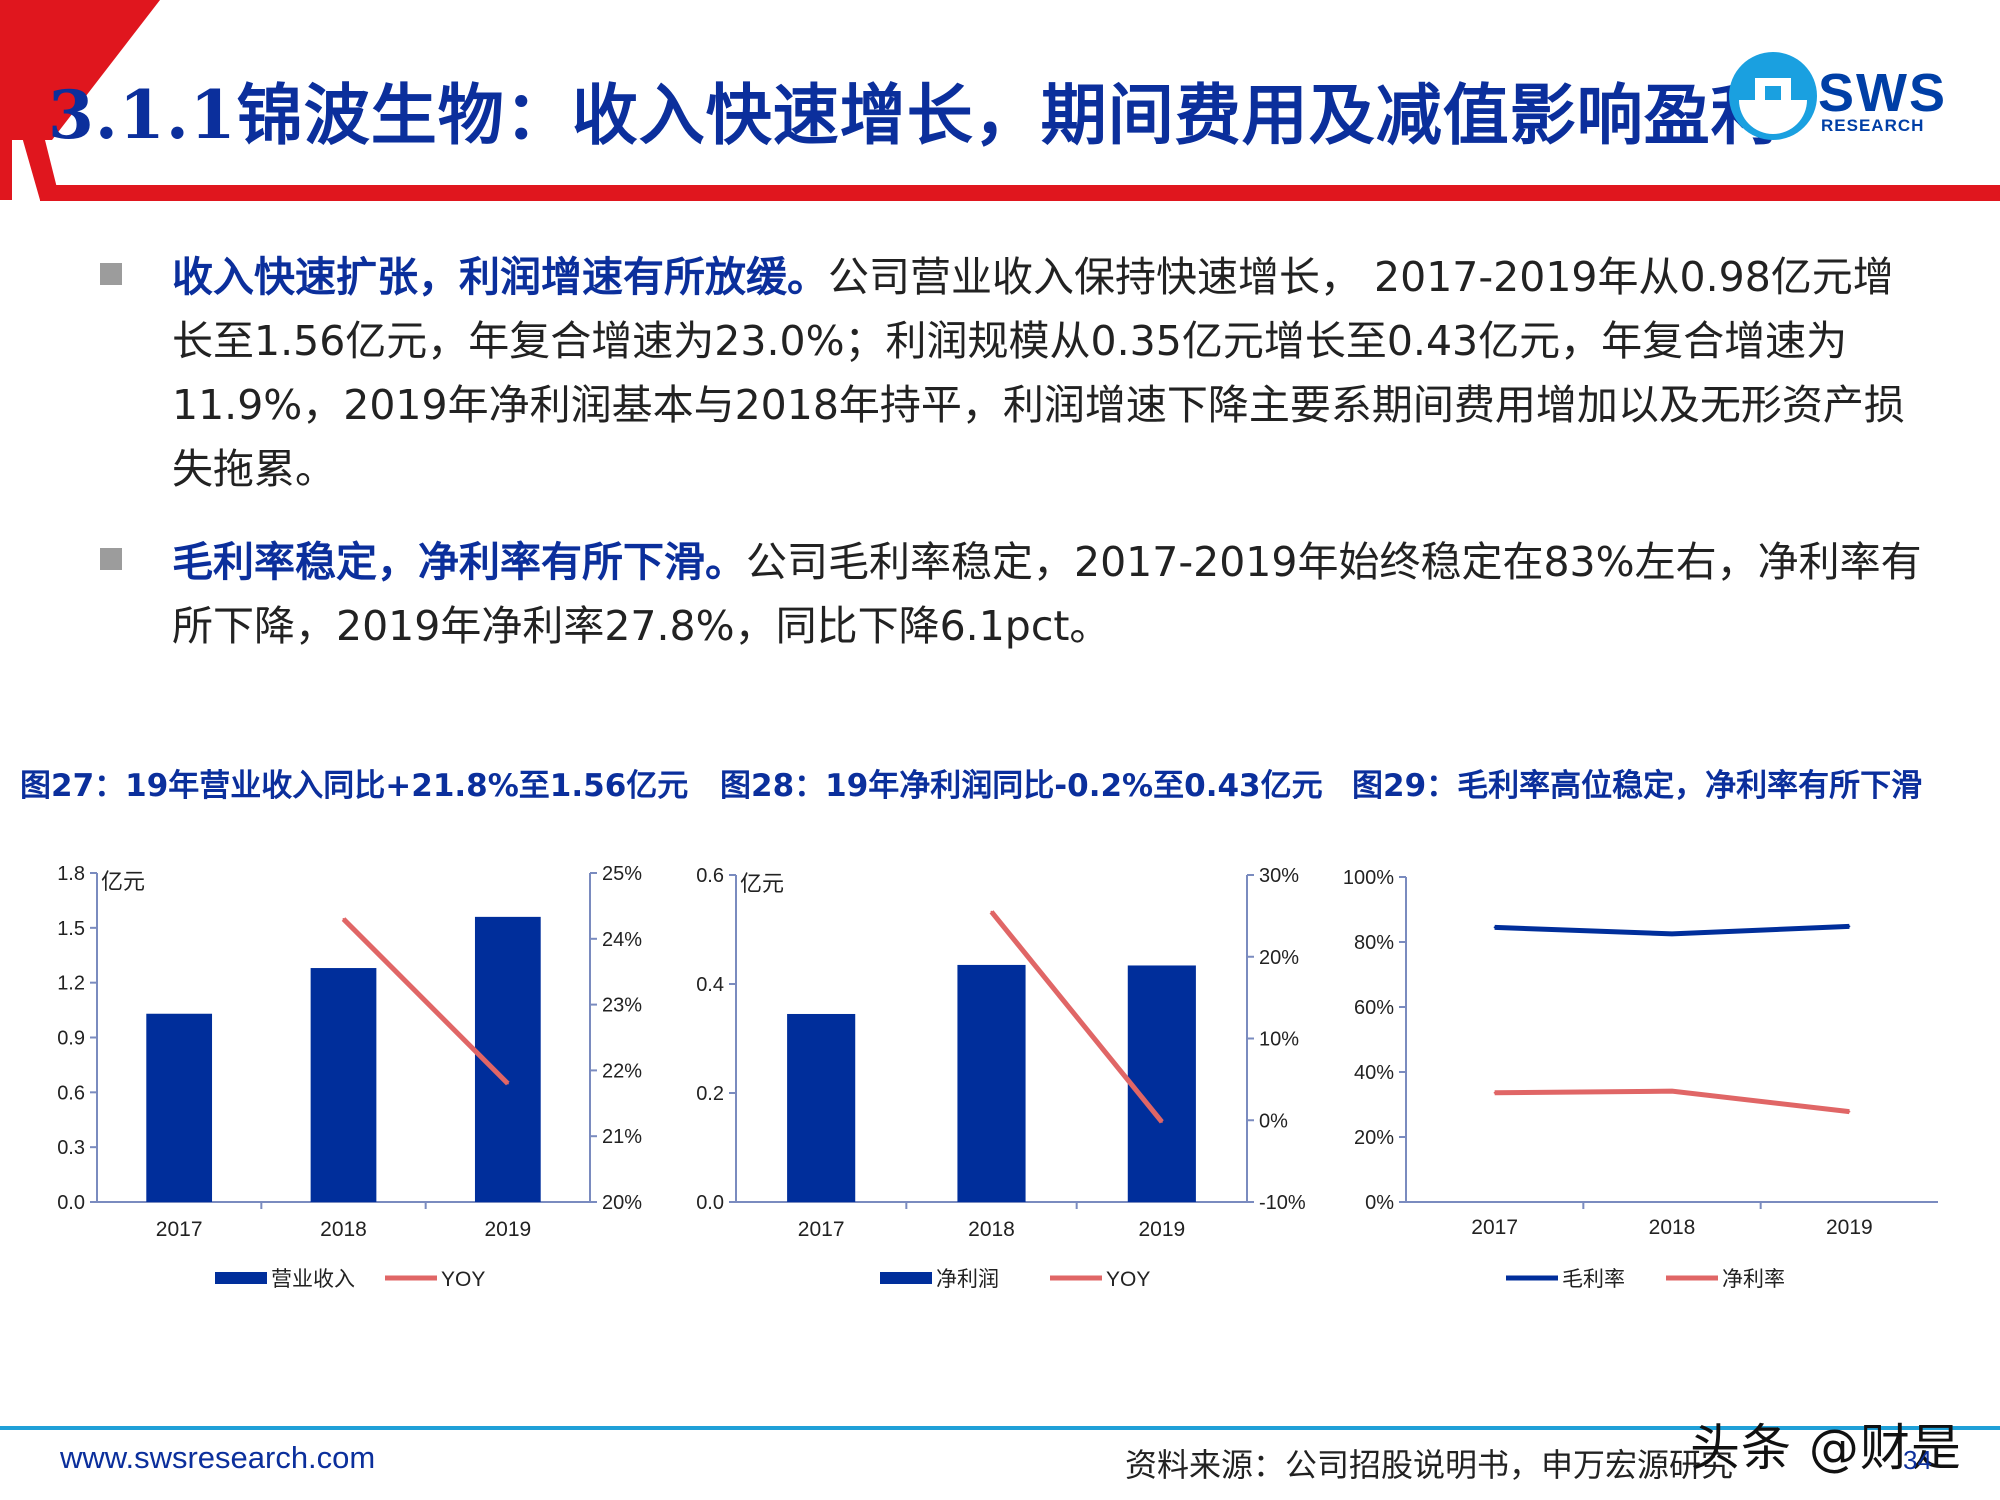 This screenshot has height=1500, width=2000. Describe the element at coordinates (71, 1148) in the screenshot. I see `left-axis-tick-label: 0.3` at that location.